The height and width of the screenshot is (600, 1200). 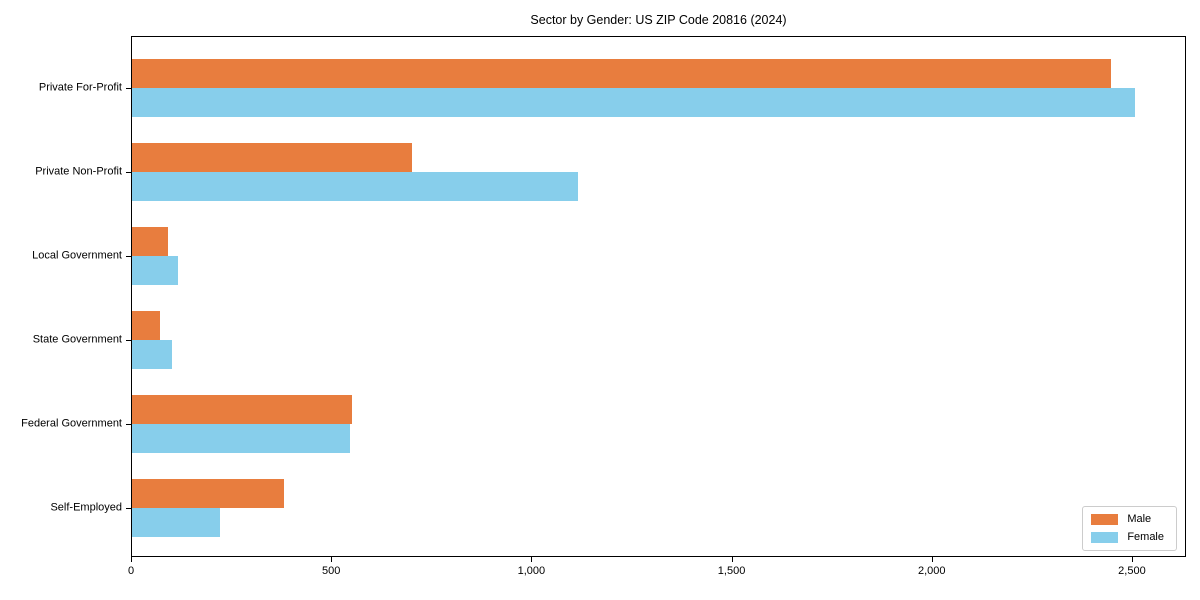 I want to click on legend: Male Female, so click(x=1129, y=528).